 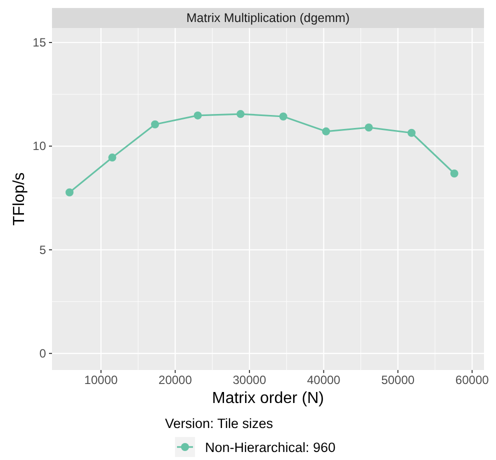 I want to click on y-tick-label: 10, so click(x=39, y=146).